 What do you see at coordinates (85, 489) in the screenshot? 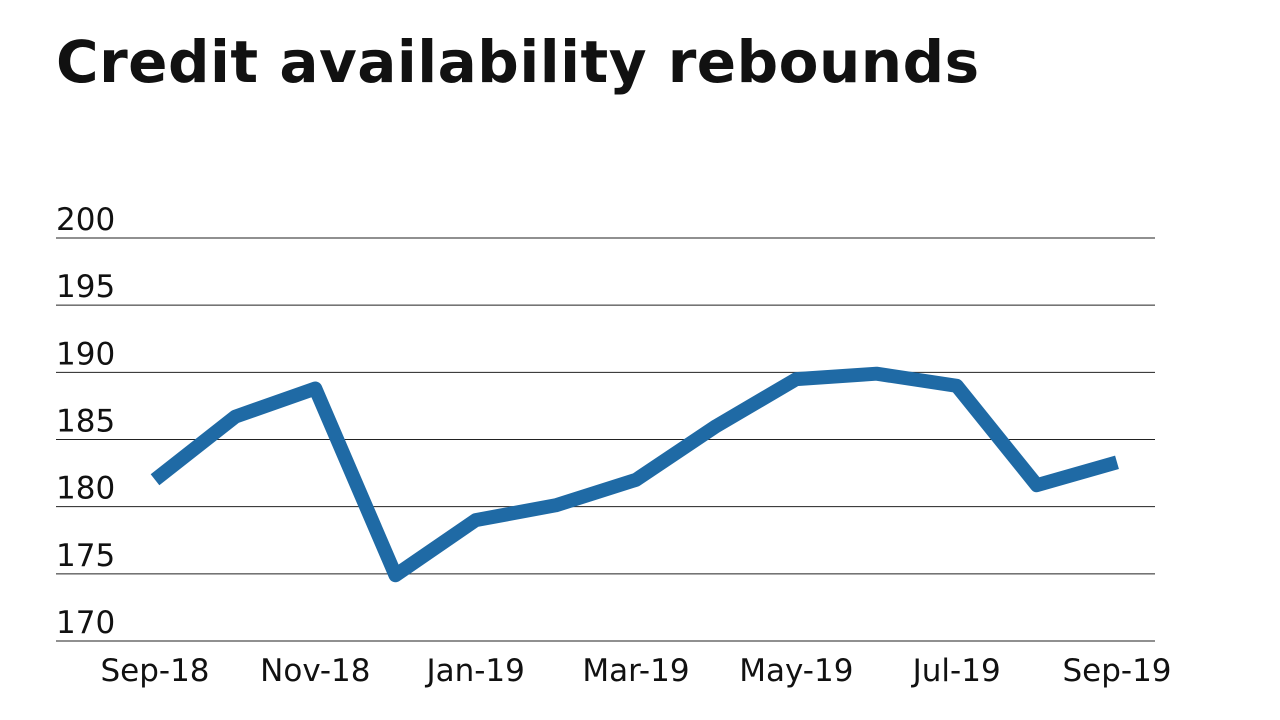
I see `y-tick-label: 180` at bounding box center [85, 489].